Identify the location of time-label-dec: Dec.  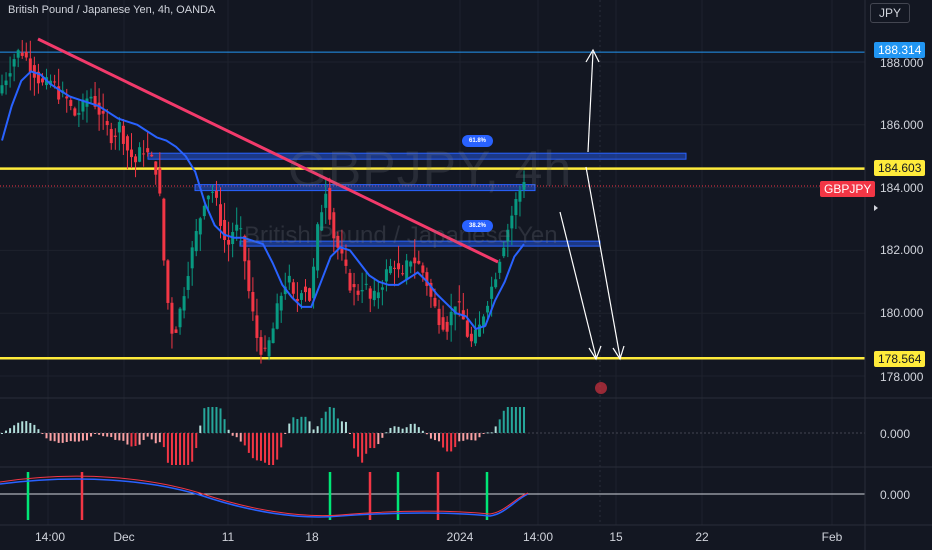
(124, 537).